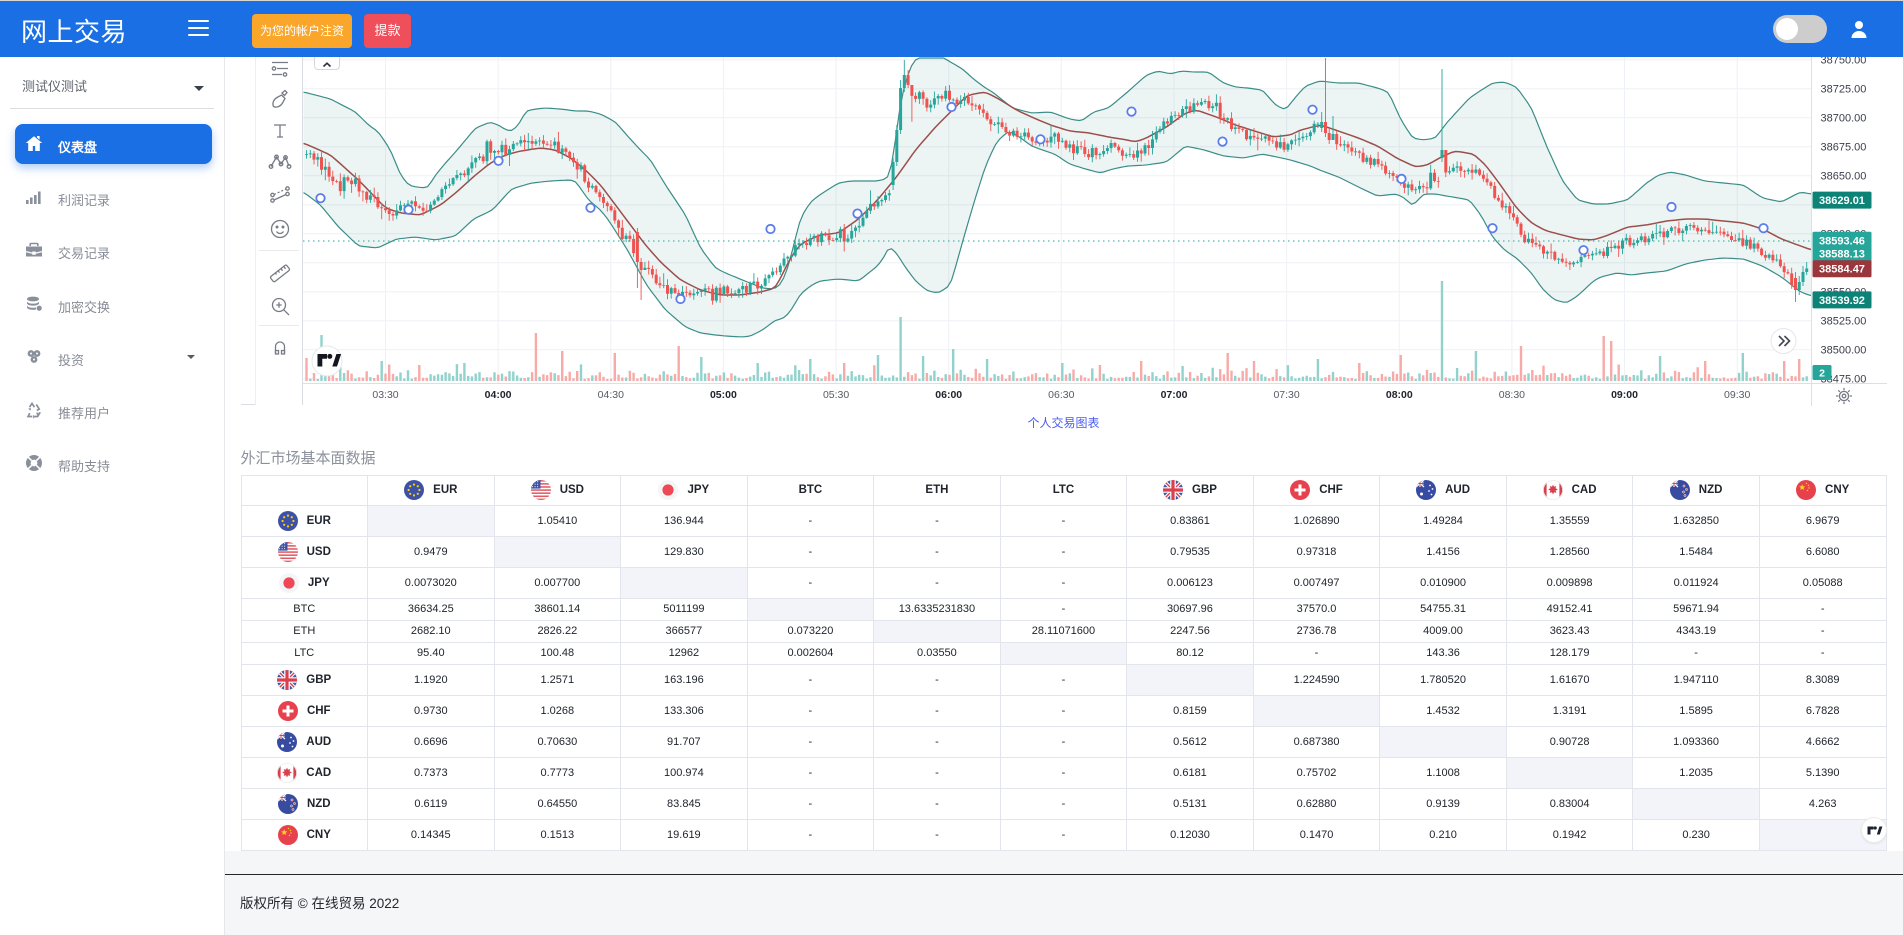 The image size is (1903, 935). I want to click on svg-text: 09:00, so click(1624, 395).